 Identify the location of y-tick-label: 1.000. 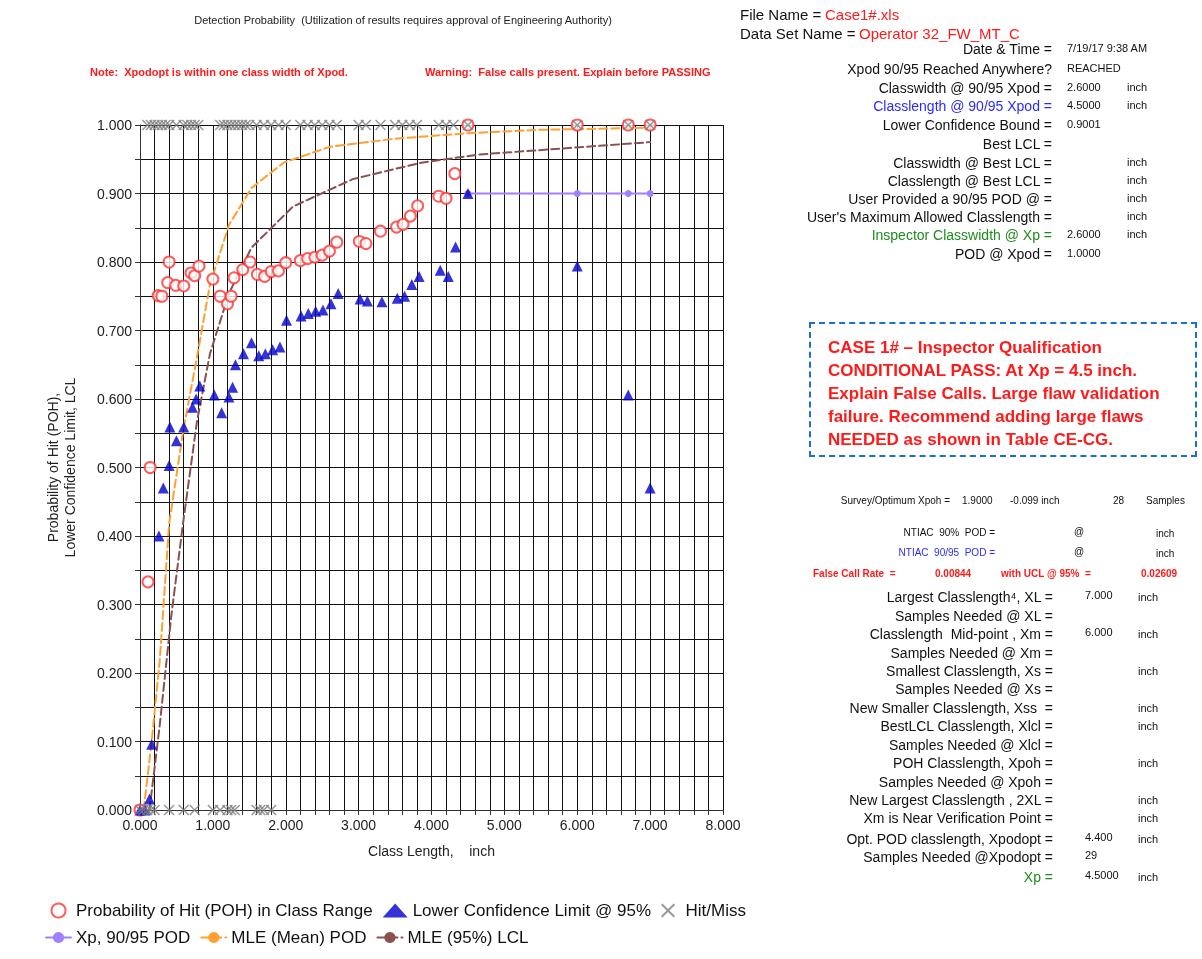
(114, 125).